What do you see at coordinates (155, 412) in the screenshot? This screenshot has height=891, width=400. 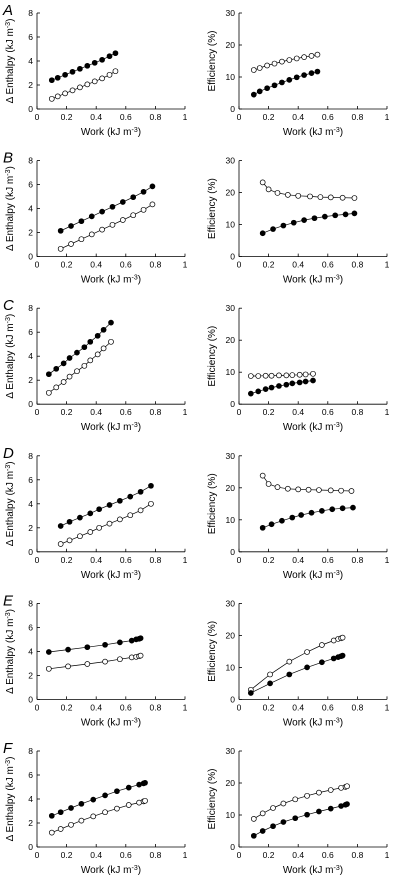 I see `x-tick-label: 0.8` at bounding box center [155, 412].